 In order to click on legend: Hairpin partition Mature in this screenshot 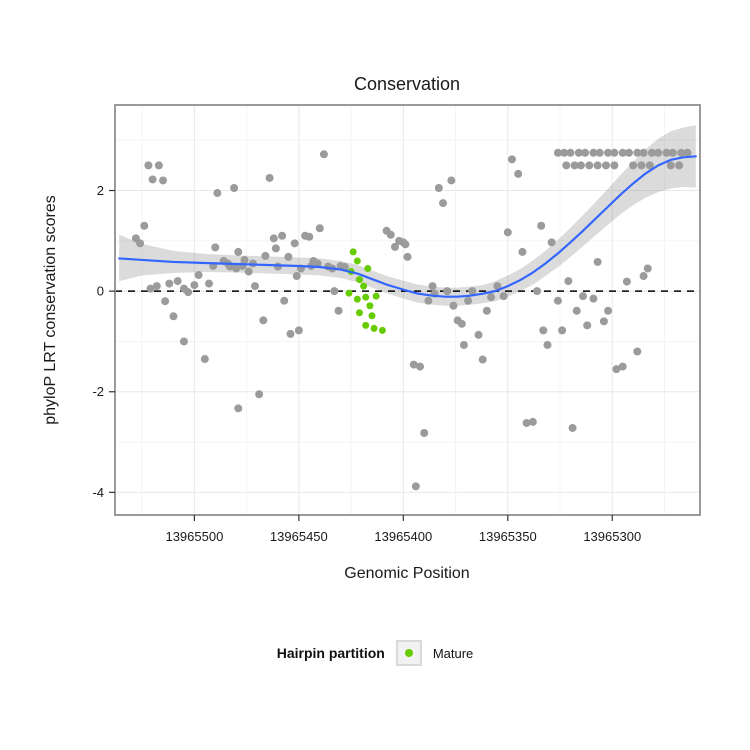, I will do `click(375, 653)`.